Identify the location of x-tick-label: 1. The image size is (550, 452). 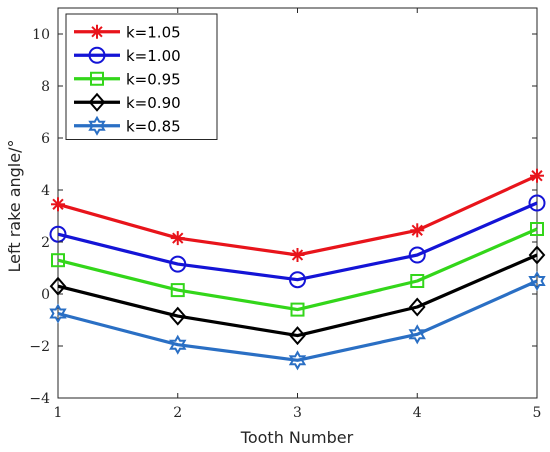
(58, 413).